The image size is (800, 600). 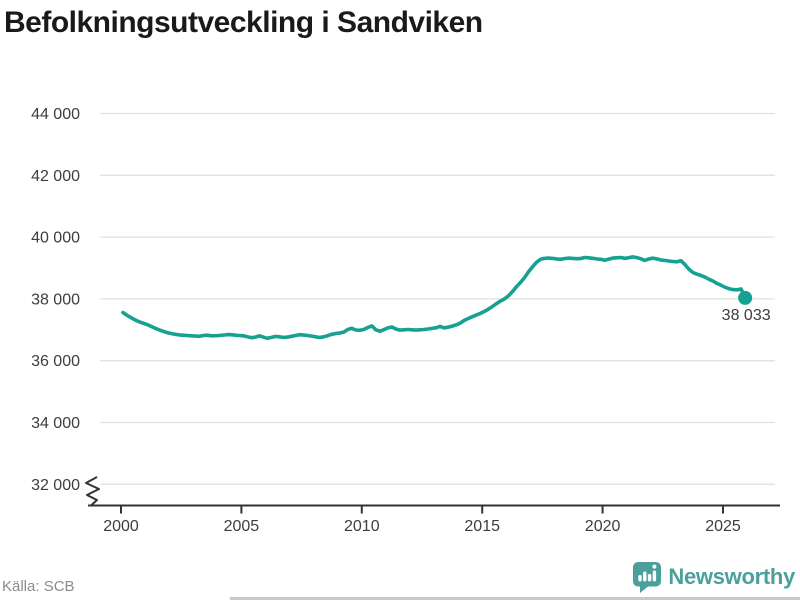 I want to click on chart-title: Befolkningsutveckling i Sandviken, so click(x=243, y=22).